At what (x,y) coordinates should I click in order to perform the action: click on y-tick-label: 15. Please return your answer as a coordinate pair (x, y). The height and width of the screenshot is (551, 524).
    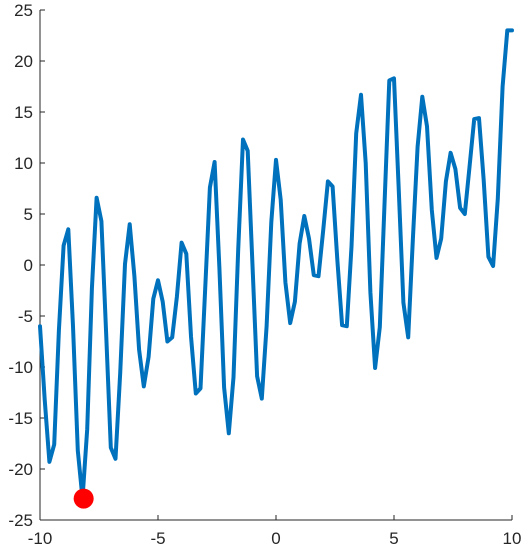
    Looking at the image, I should click on (23, 112).